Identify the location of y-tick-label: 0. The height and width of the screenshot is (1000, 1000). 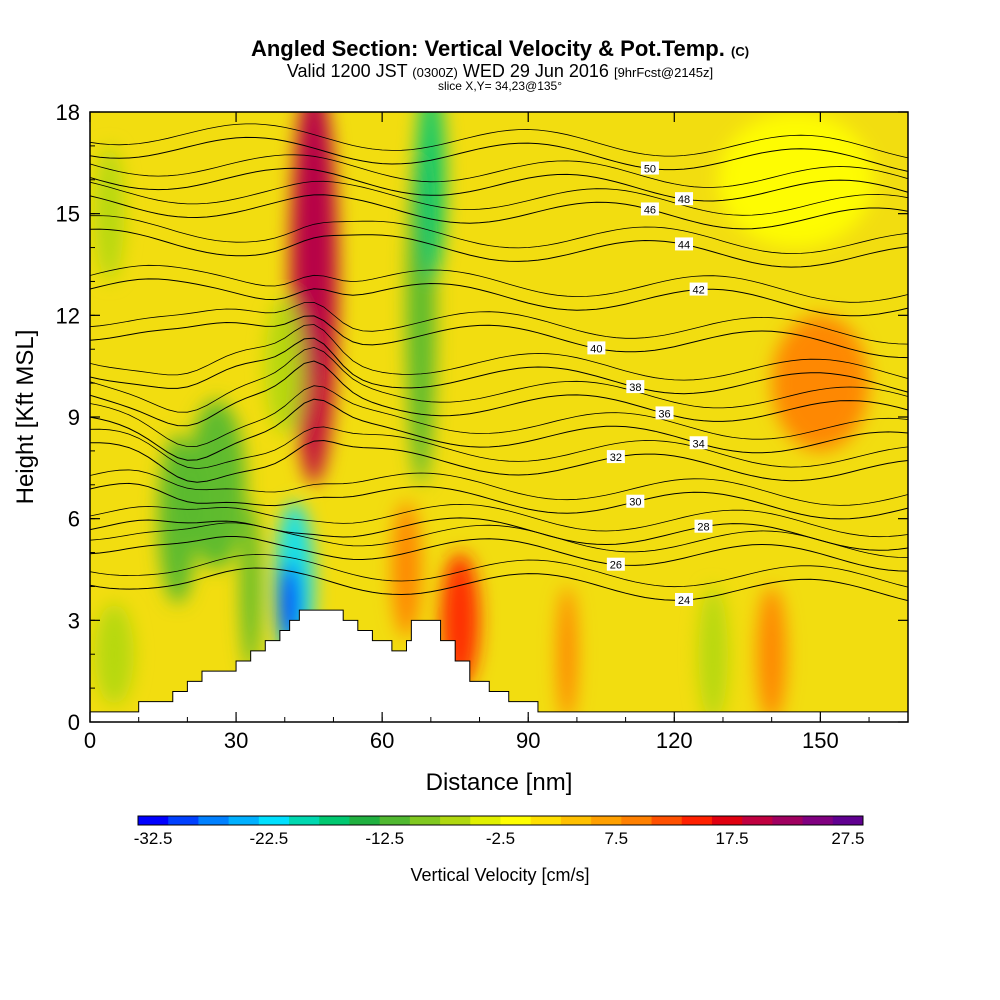
(74, 722).